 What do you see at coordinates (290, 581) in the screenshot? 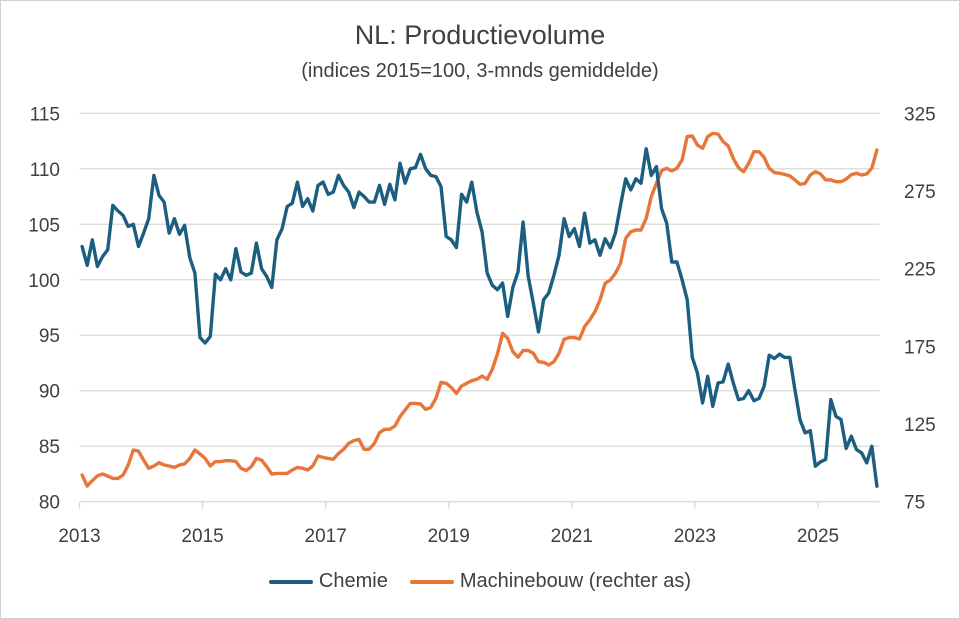
I see `legend-swatch-chemie` at bounding box center [290, 581].